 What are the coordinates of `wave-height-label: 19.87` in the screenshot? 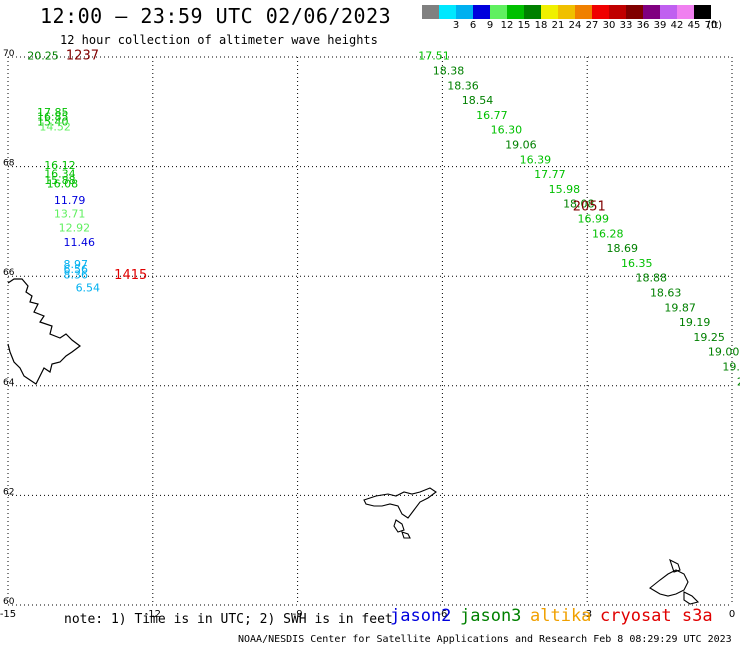 It's located at (680, 307).